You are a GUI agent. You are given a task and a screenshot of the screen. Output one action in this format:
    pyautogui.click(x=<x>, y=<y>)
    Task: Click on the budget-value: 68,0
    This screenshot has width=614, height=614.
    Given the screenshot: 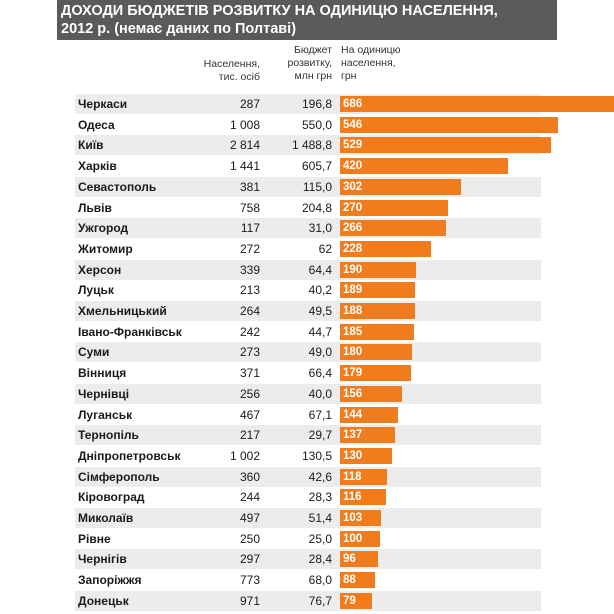 What is the action you would take?
    pyautogui.click(x=320, y=580)
    